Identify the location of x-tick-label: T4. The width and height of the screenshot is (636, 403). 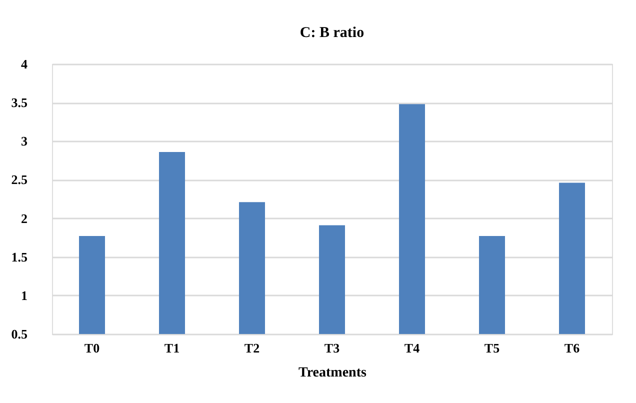
(412, 348).